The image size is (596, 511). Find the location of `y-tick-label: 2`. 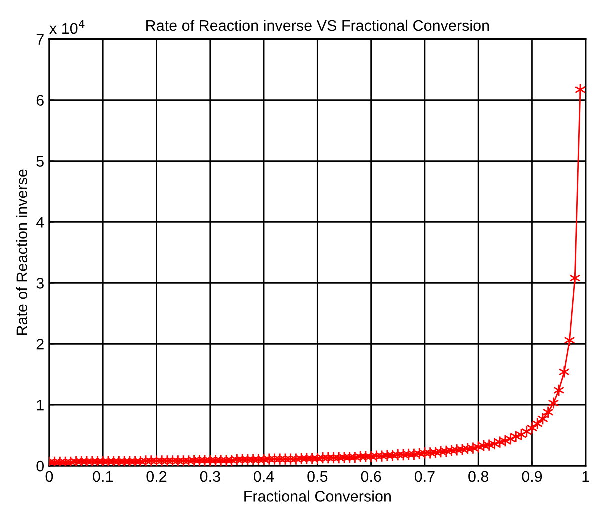

y-tick-label: 2 is located at coordinates (40, 344).